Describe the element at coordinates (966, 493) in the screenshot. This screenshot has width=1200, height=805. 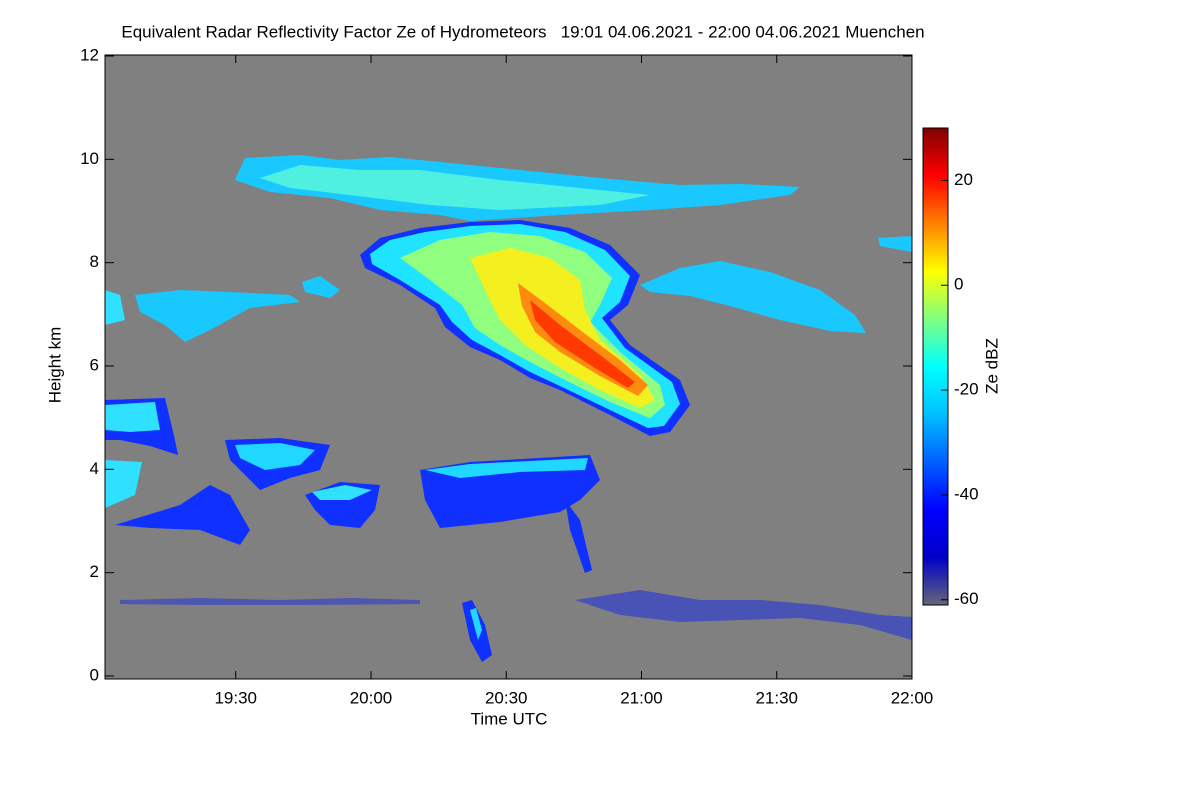
I see `colorbar-tick-label: -40` at that location.